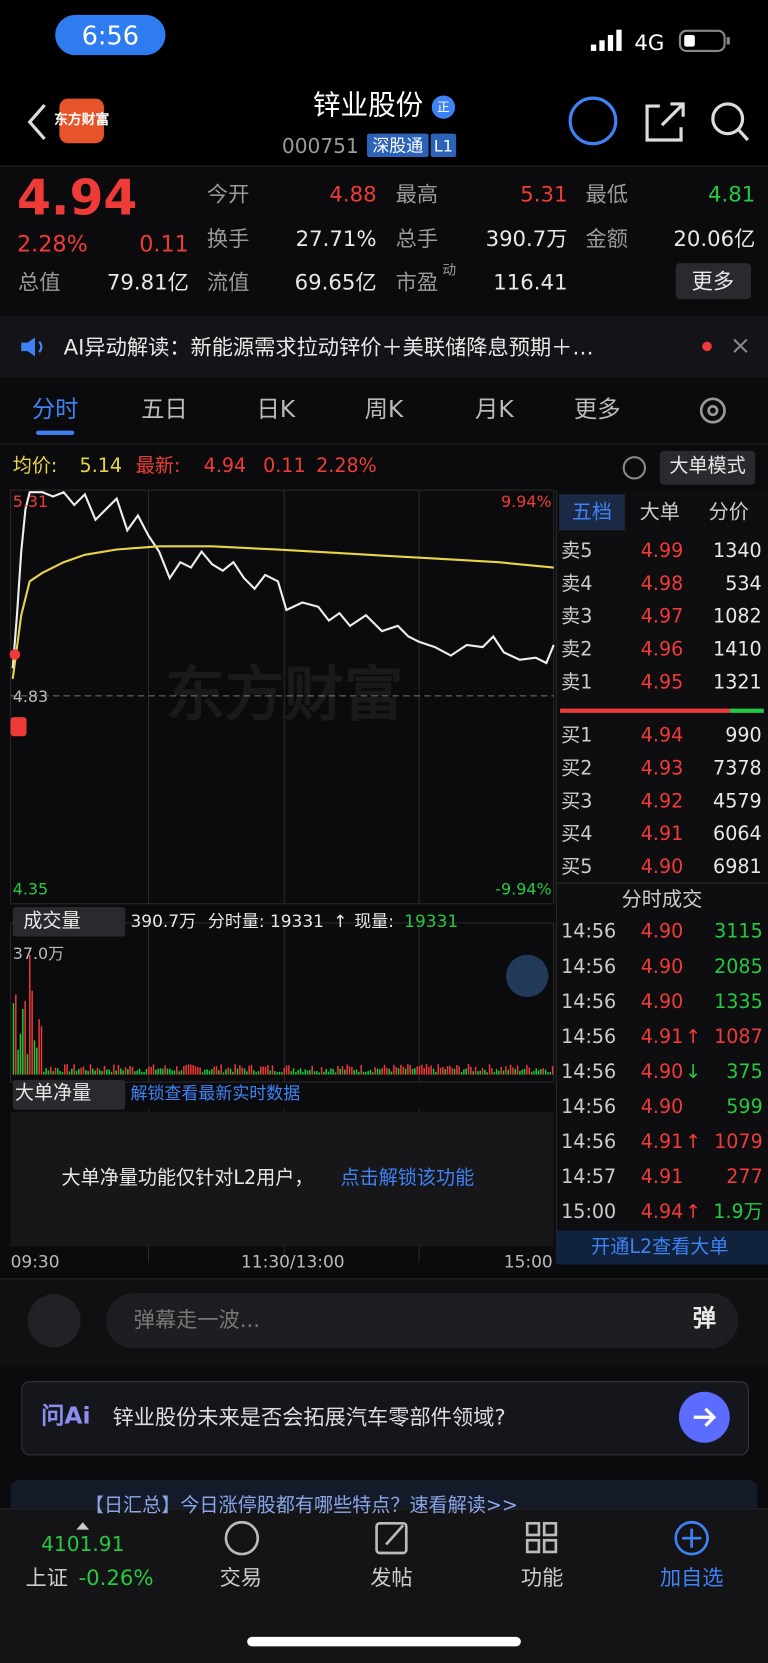 The height and width of the screenshot is (1663, 768). Describe the element at coordinates (744, 1177) in the screenshot. I see `trade-volume: 277` at that location.